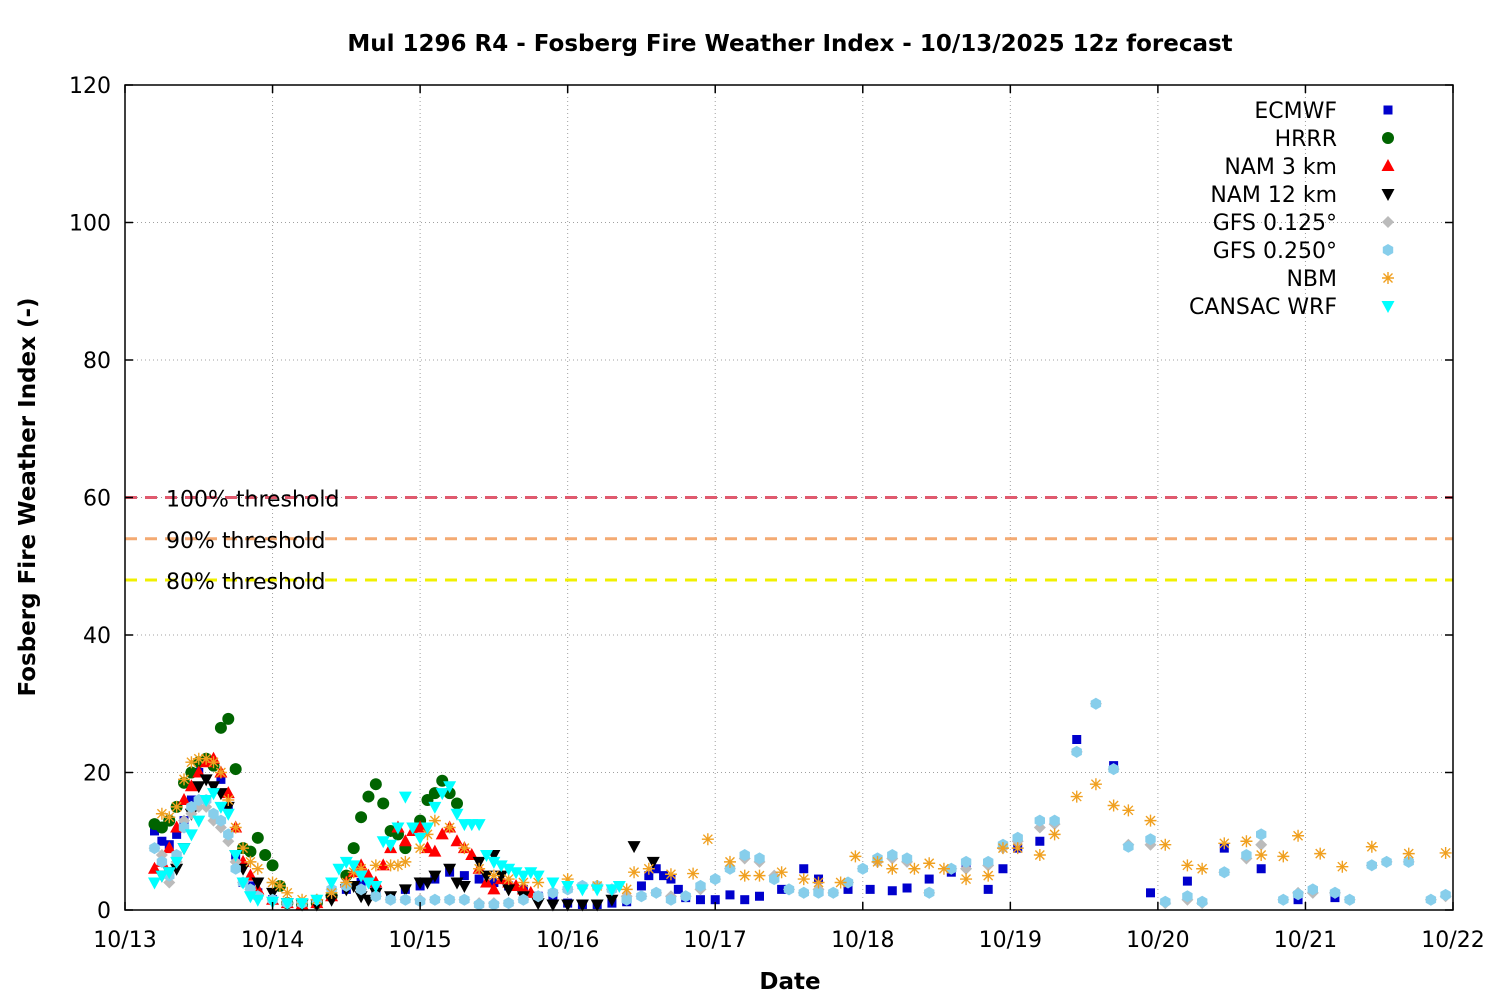 The image size is (1500, 1000). I want to click on legend-label: HRRR, so click(1306, 139).